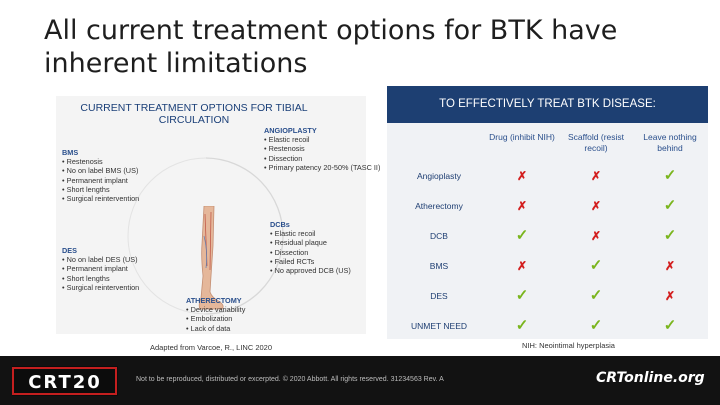 The image size is (720, 405). I want to click on column-header-scaffold: Scaffold (resist recoil), so click(596, 142).